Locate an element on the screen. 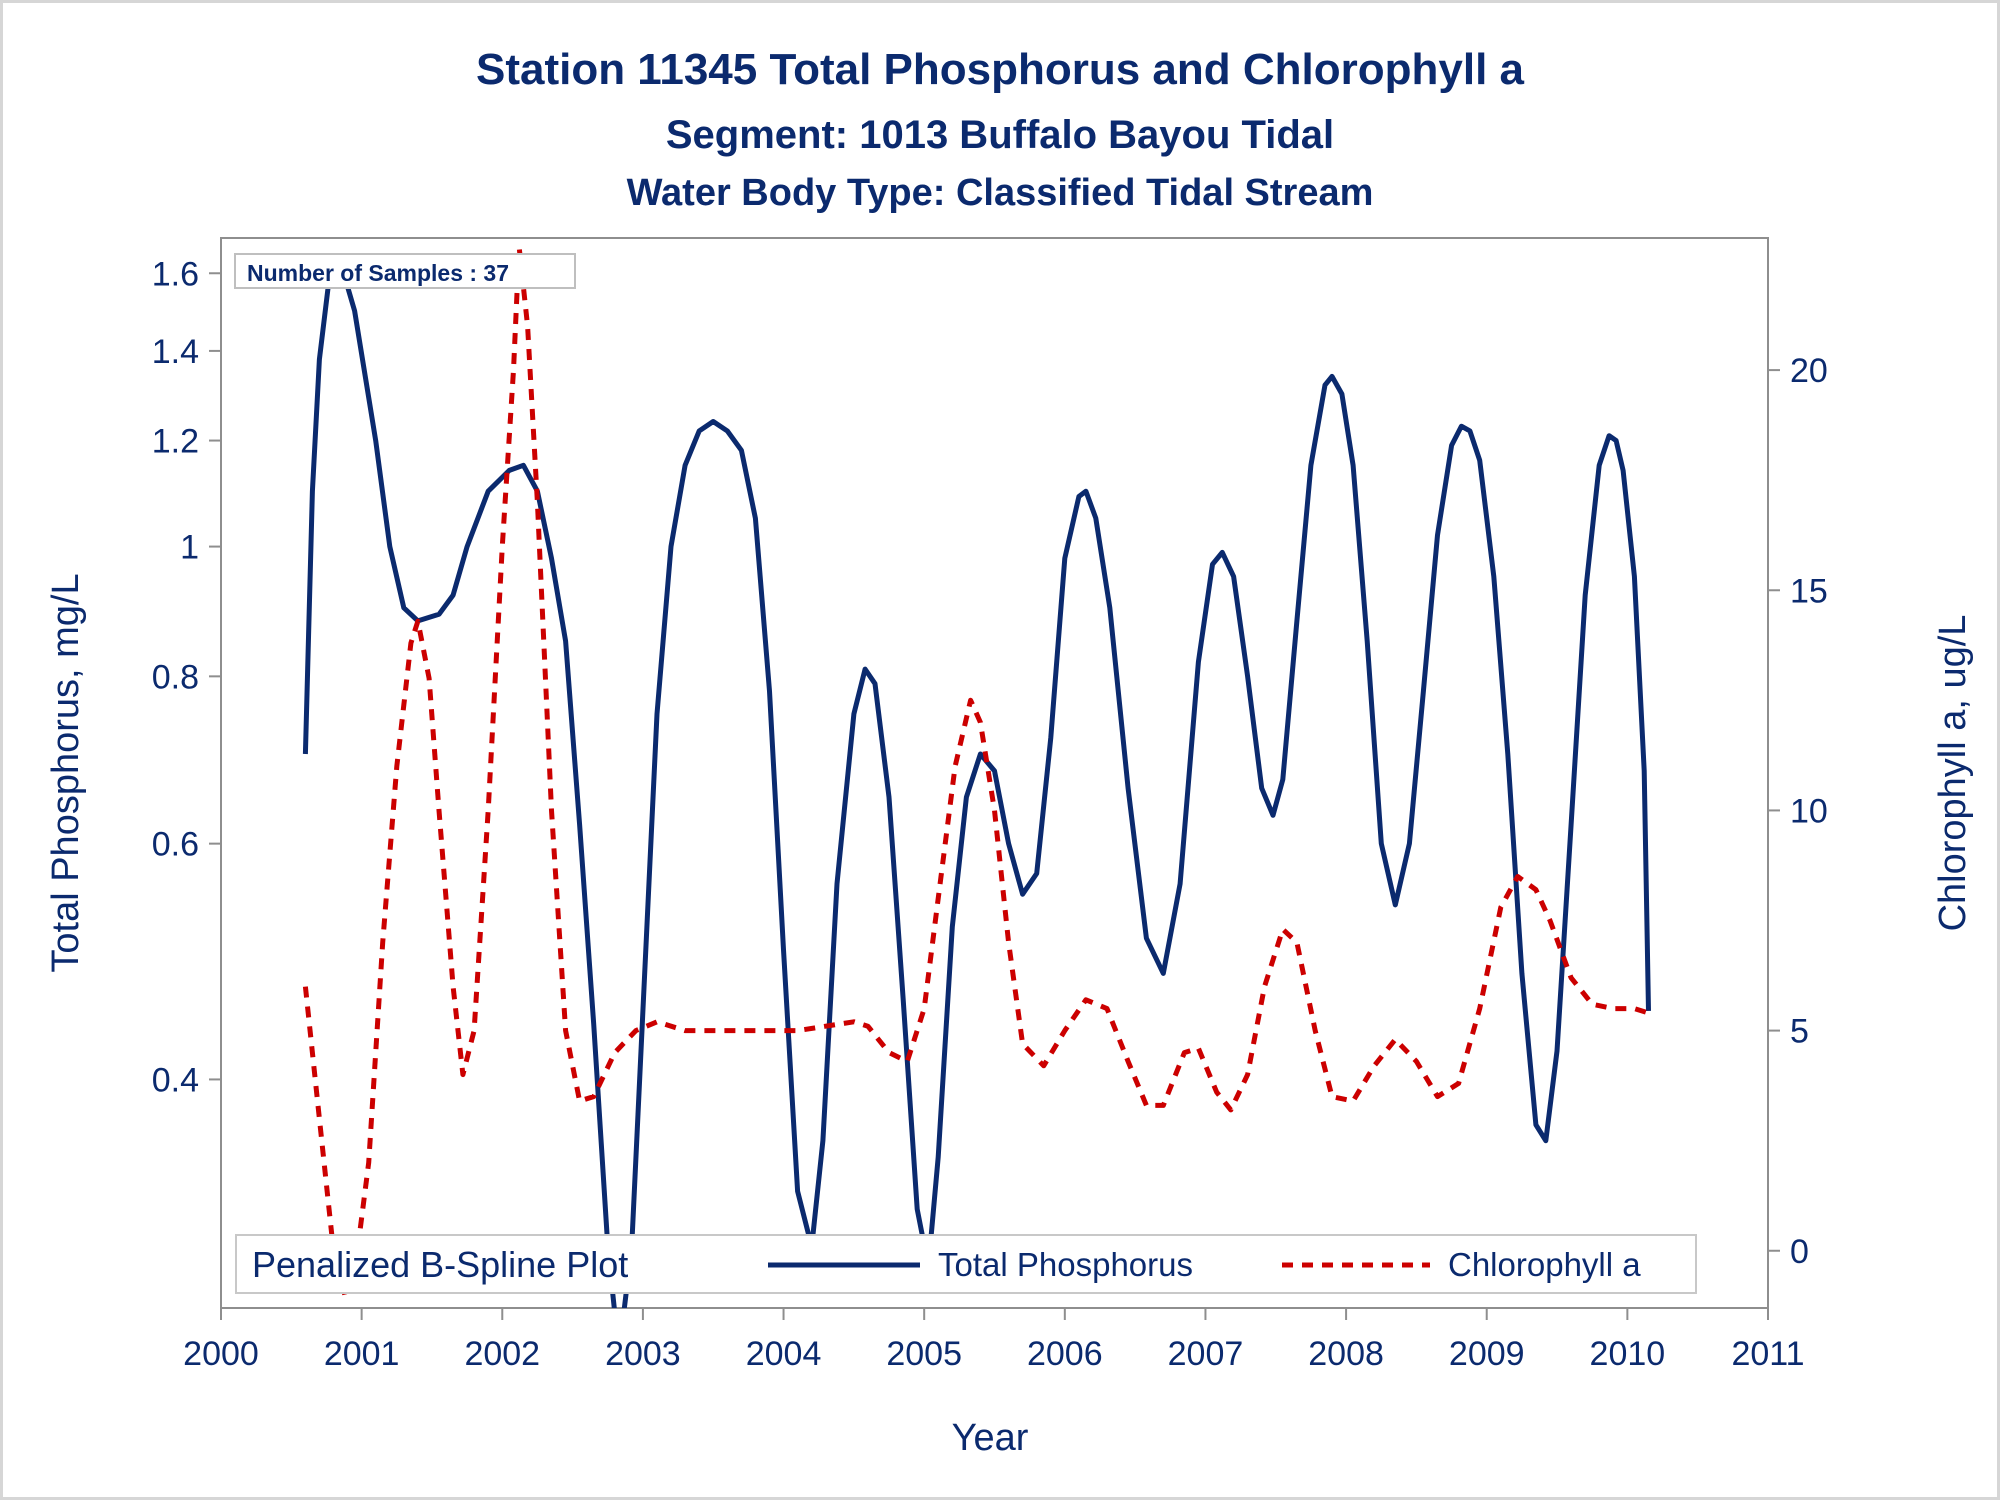  y-tick-label: 1.6 is located at coordinates (175, 274).